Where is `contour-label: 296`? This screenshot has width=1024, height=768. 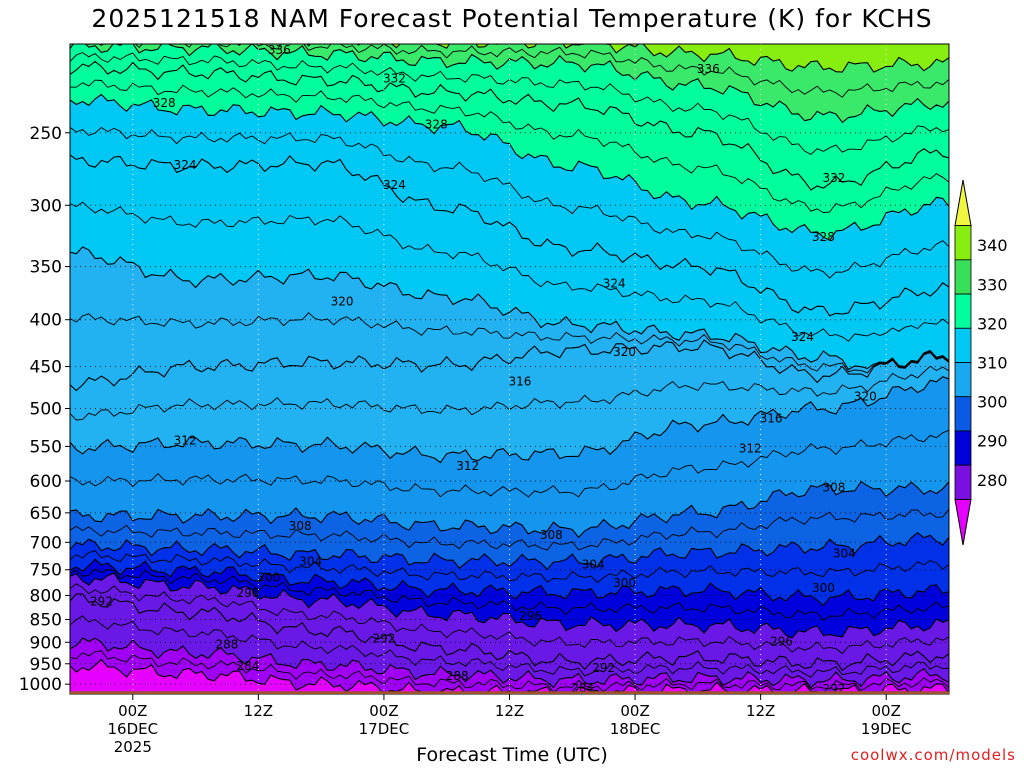 contour-label: 296 is located at coordinates (530, 616).